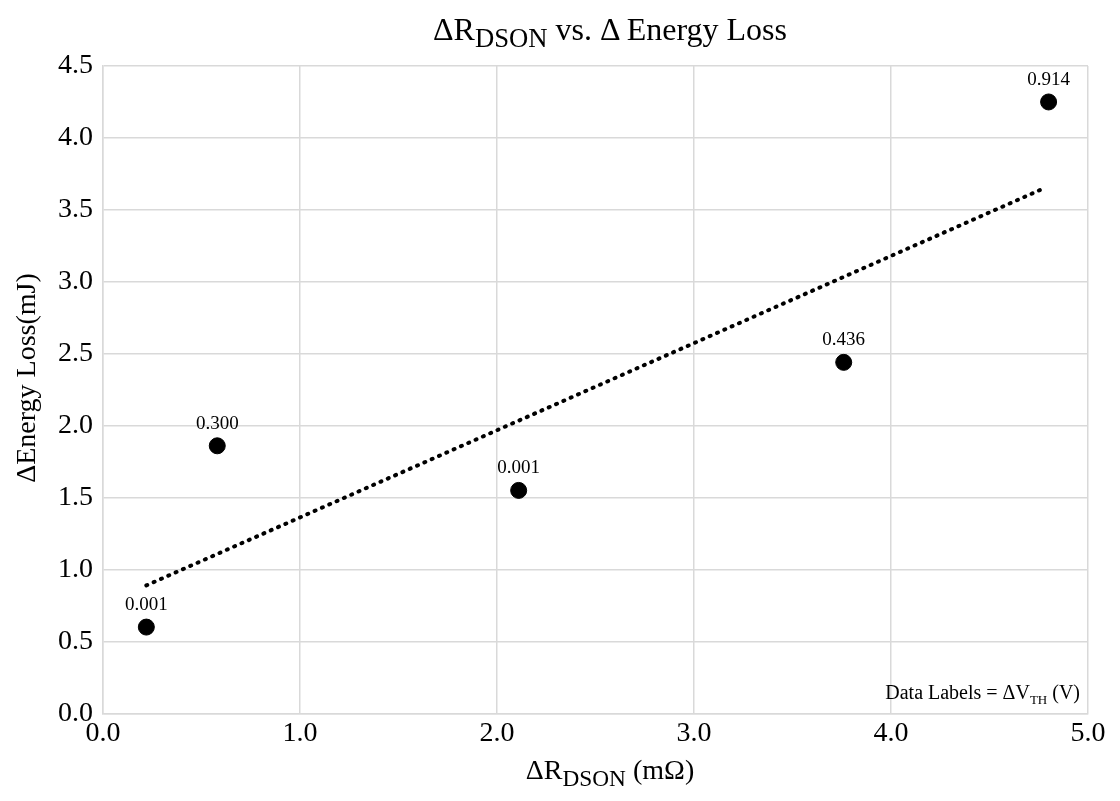 The image size is (1120, 801). What do you see at coordinates (75, 424) in the screenshot?
I see `y-tick-label: 2.0` at bounding box center [75, 424].